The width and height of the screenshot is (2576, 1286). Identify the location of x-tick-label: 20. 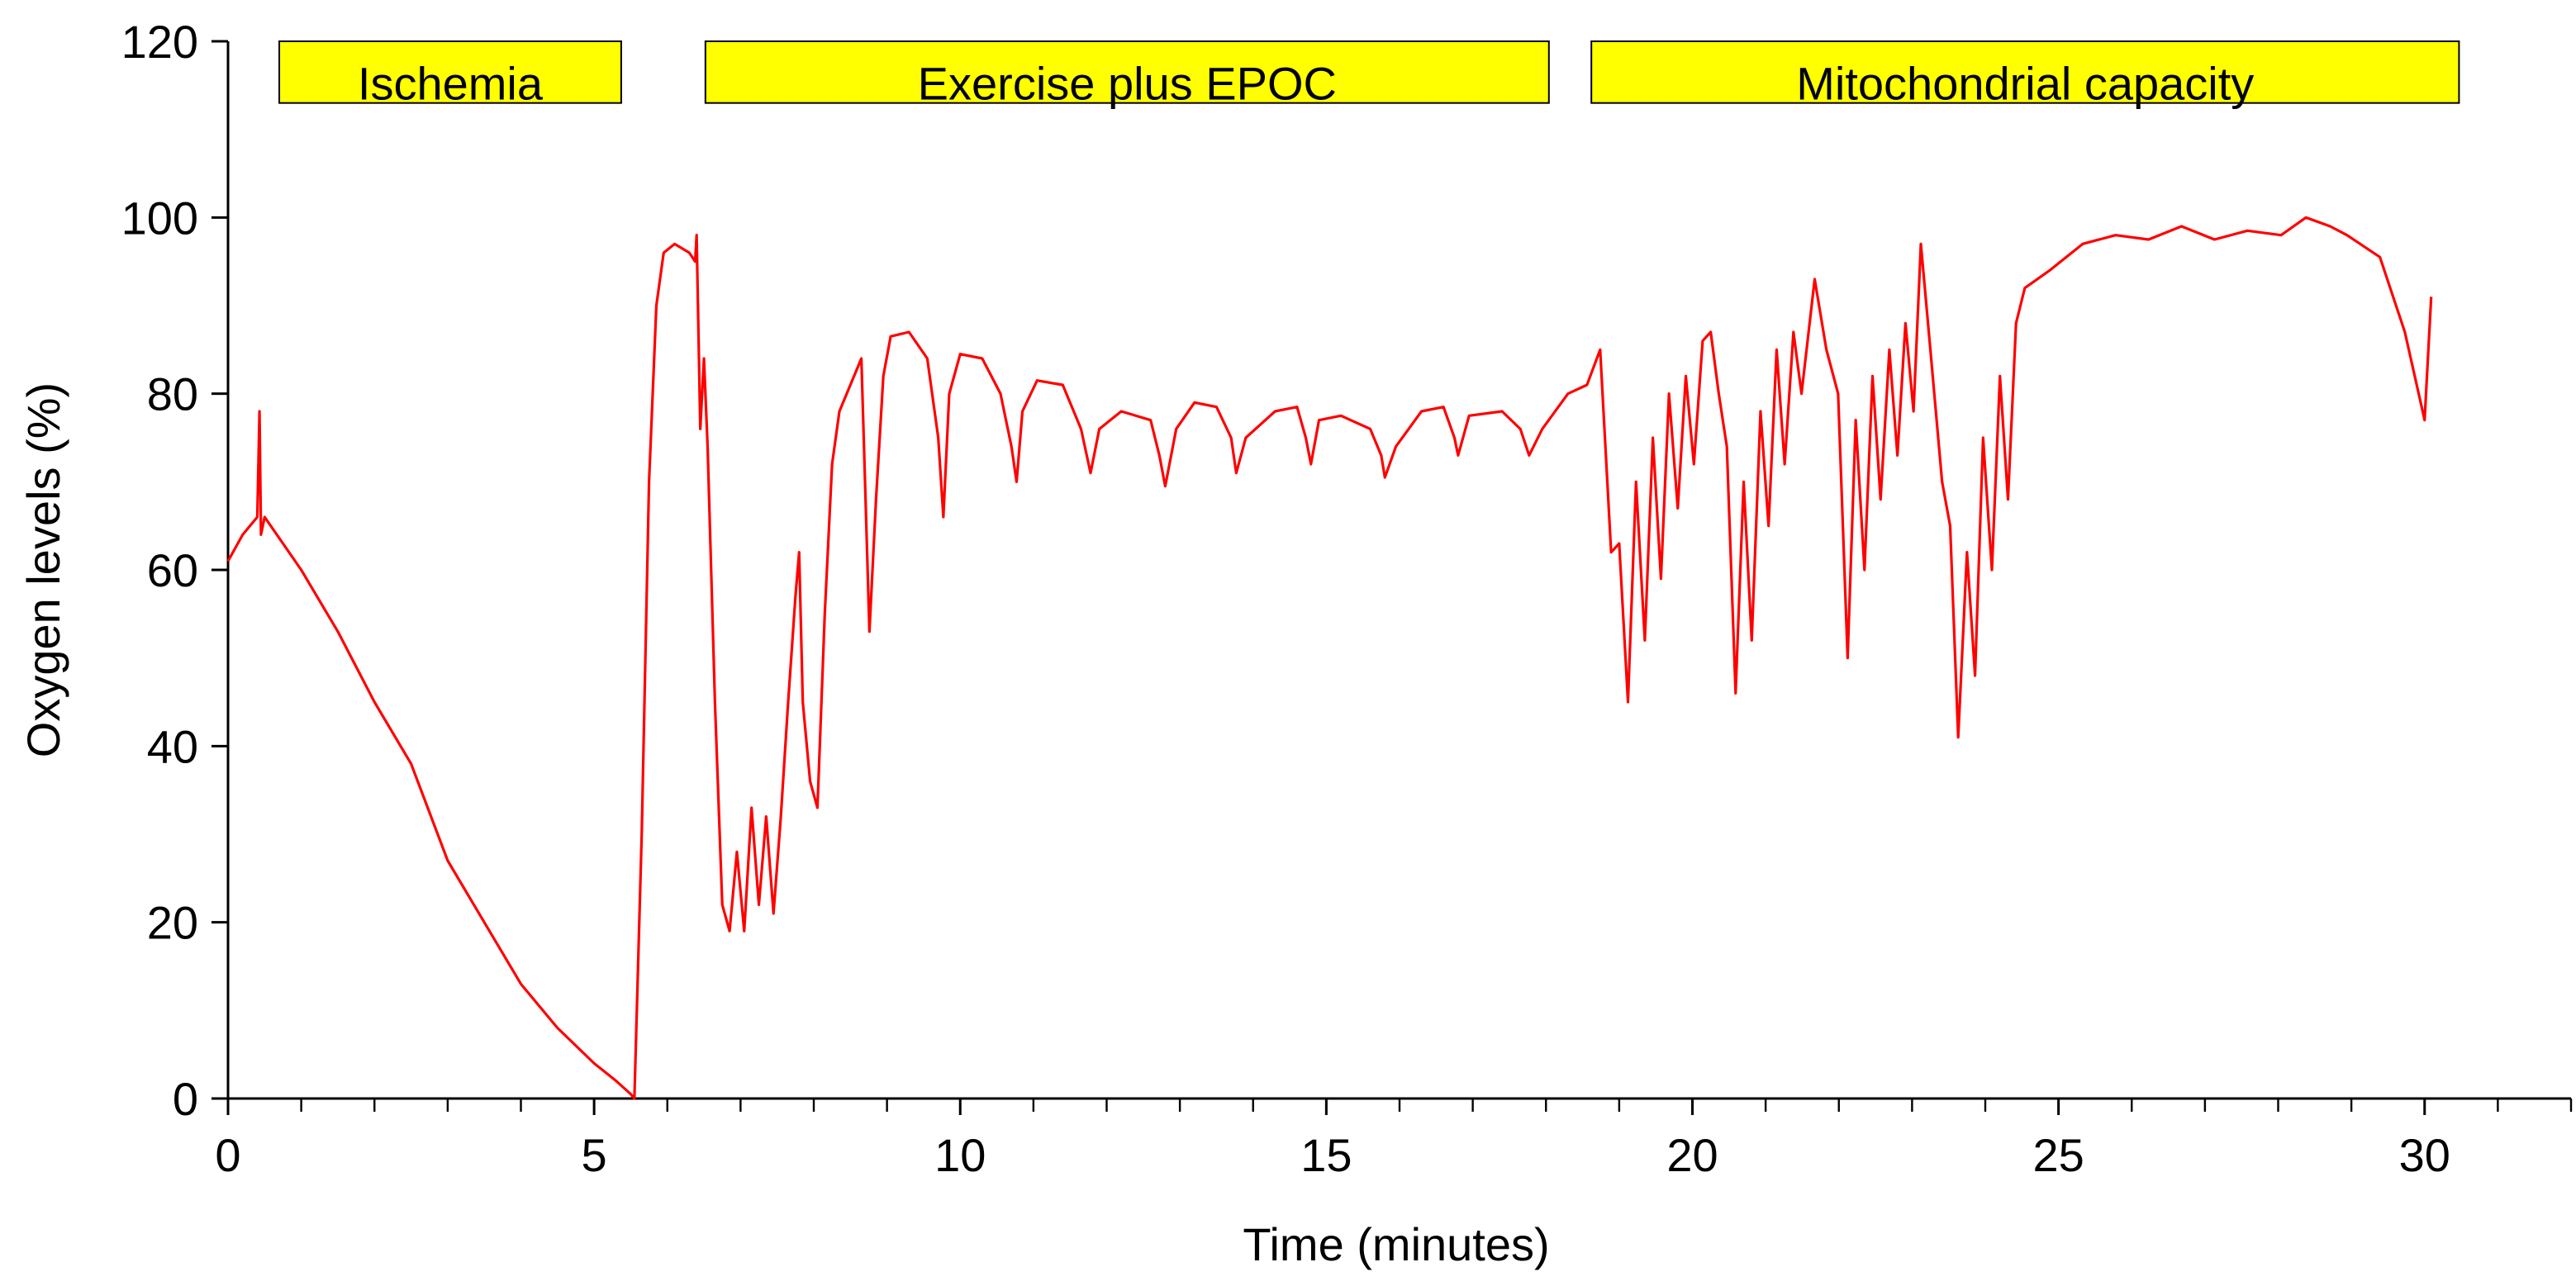
(1692, 1155).